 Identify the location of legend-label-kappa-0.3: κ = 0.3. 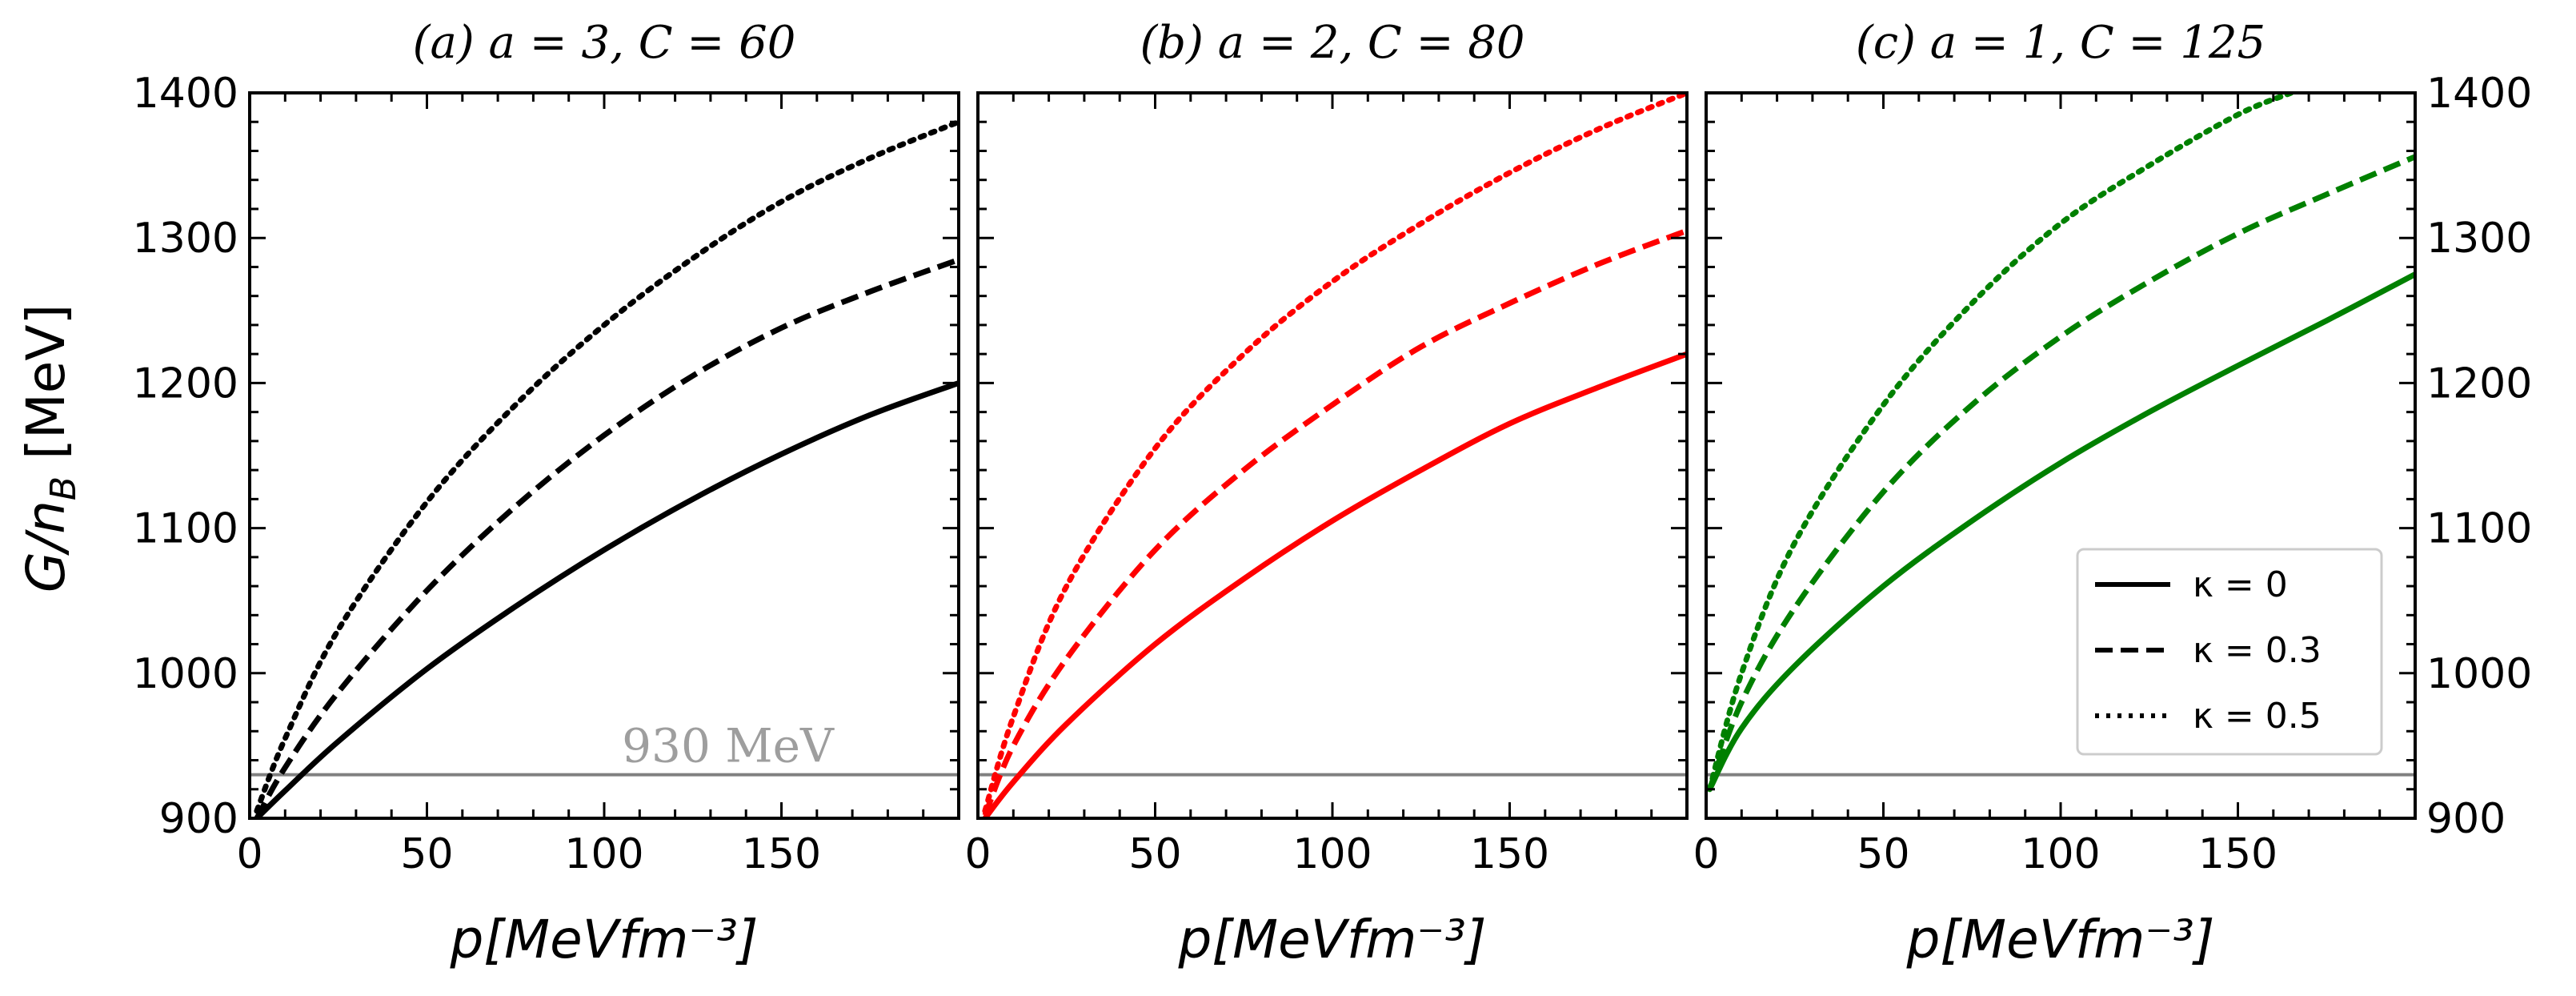
(2257, 650).